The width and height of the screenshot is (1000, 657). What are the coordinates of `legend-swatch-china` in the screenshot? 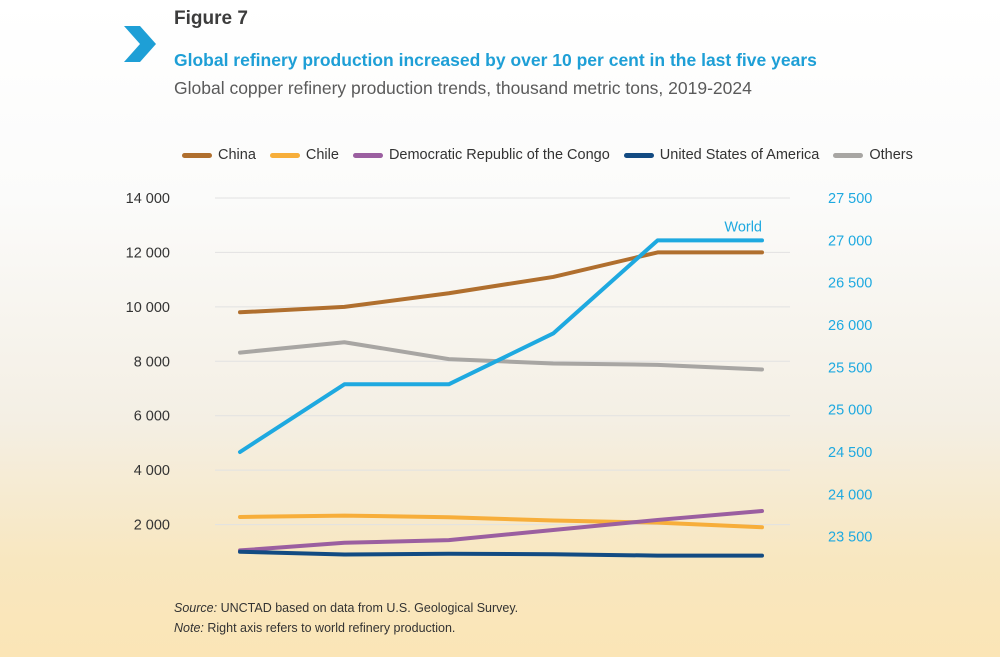 It's located at (197, 155).